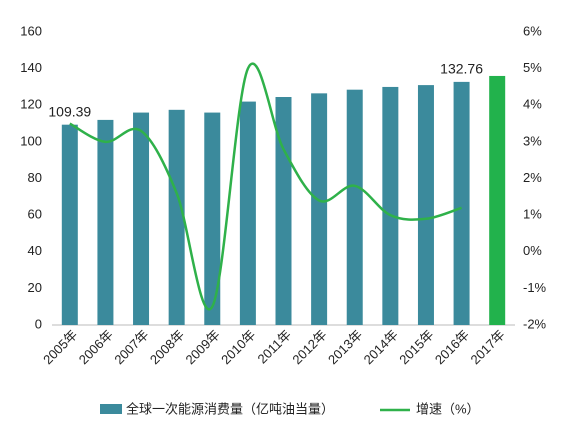  Describe the element at coordinates (38, 323) in the screenshot. I see `y-tick-label: 0` at that location.